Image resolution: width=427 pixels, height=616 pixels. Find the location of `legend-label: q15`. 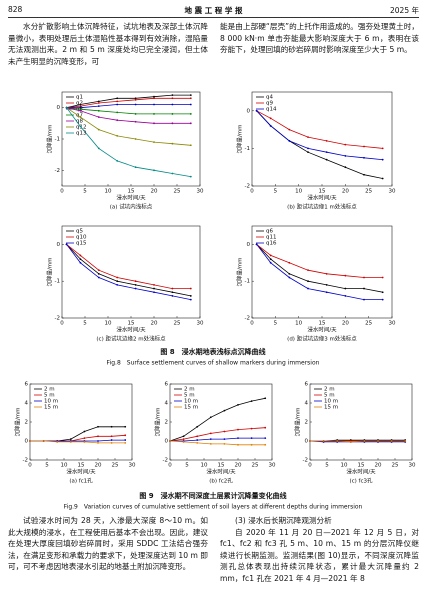

legend-label: q15 is located at coordinates (81, 244).